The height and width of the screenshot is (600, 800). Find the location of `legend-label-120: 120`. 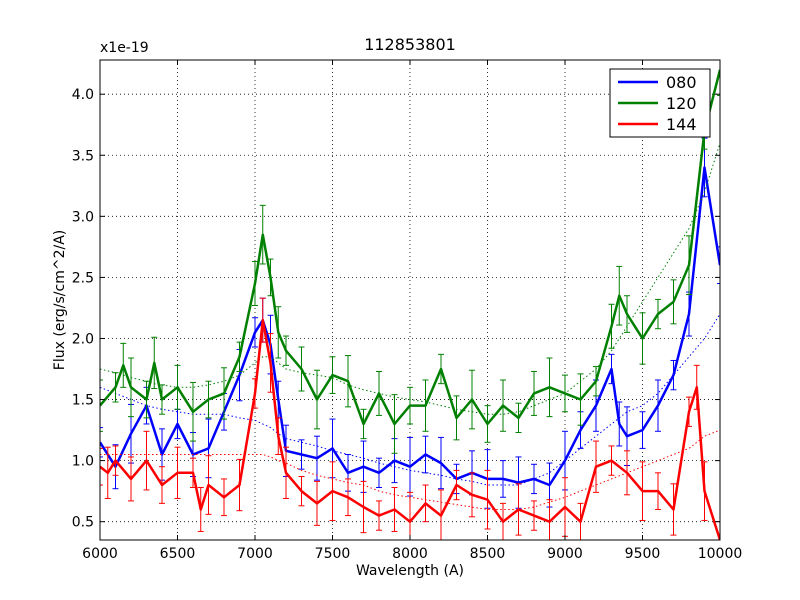

legend-label-120: 120 is located at coordinates (681, 103).